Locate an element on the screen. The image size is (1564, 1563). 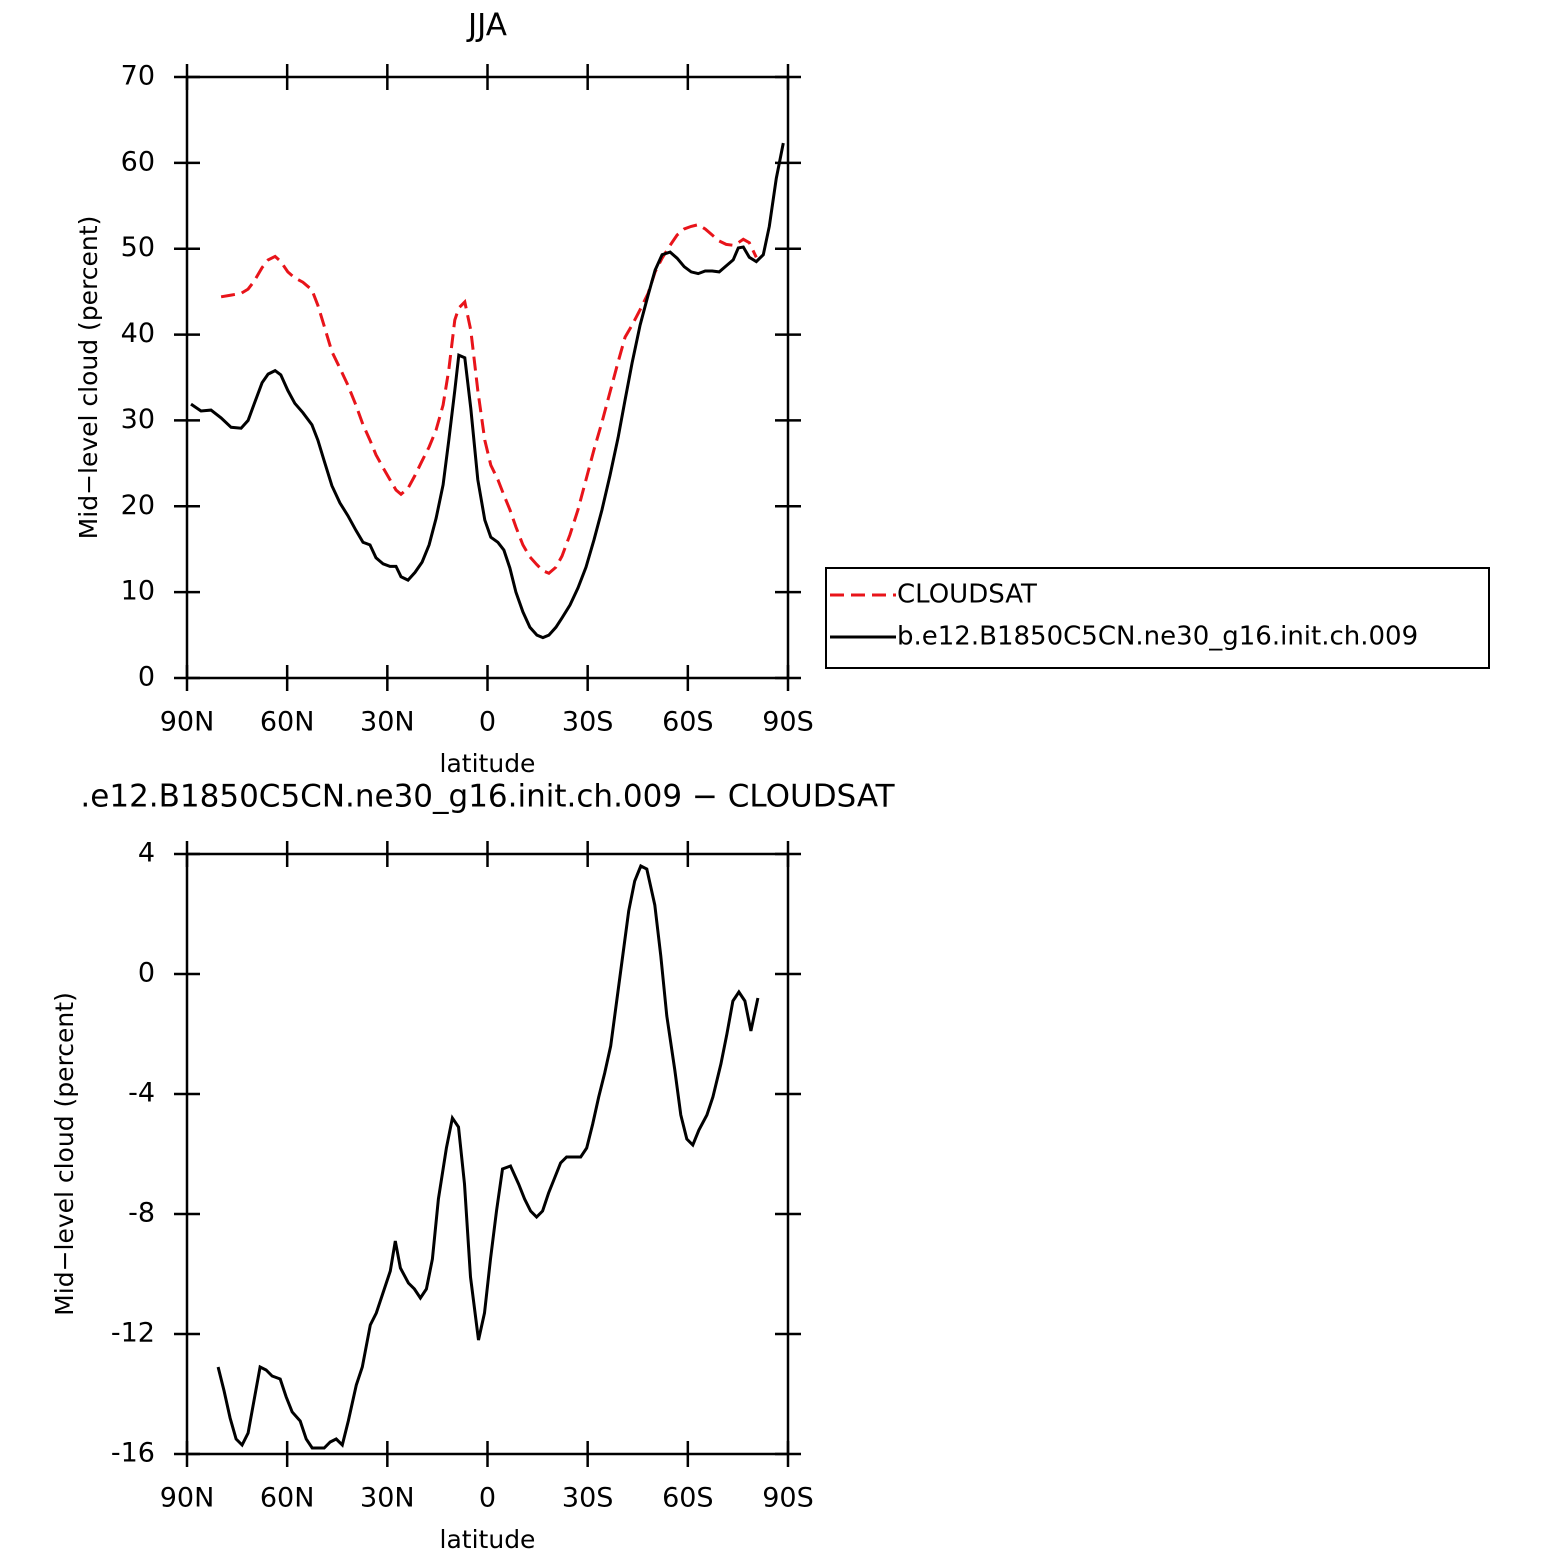
y-tick-label: 4 is located at coordinates (146, 853).